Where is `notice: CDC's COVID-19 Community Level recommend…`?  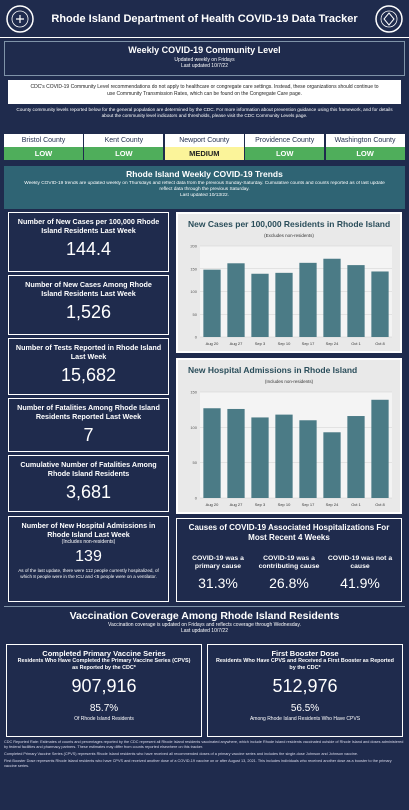
notice: CDC's COVID-19 Community Level recommend… is located at coordinates (204, 92).